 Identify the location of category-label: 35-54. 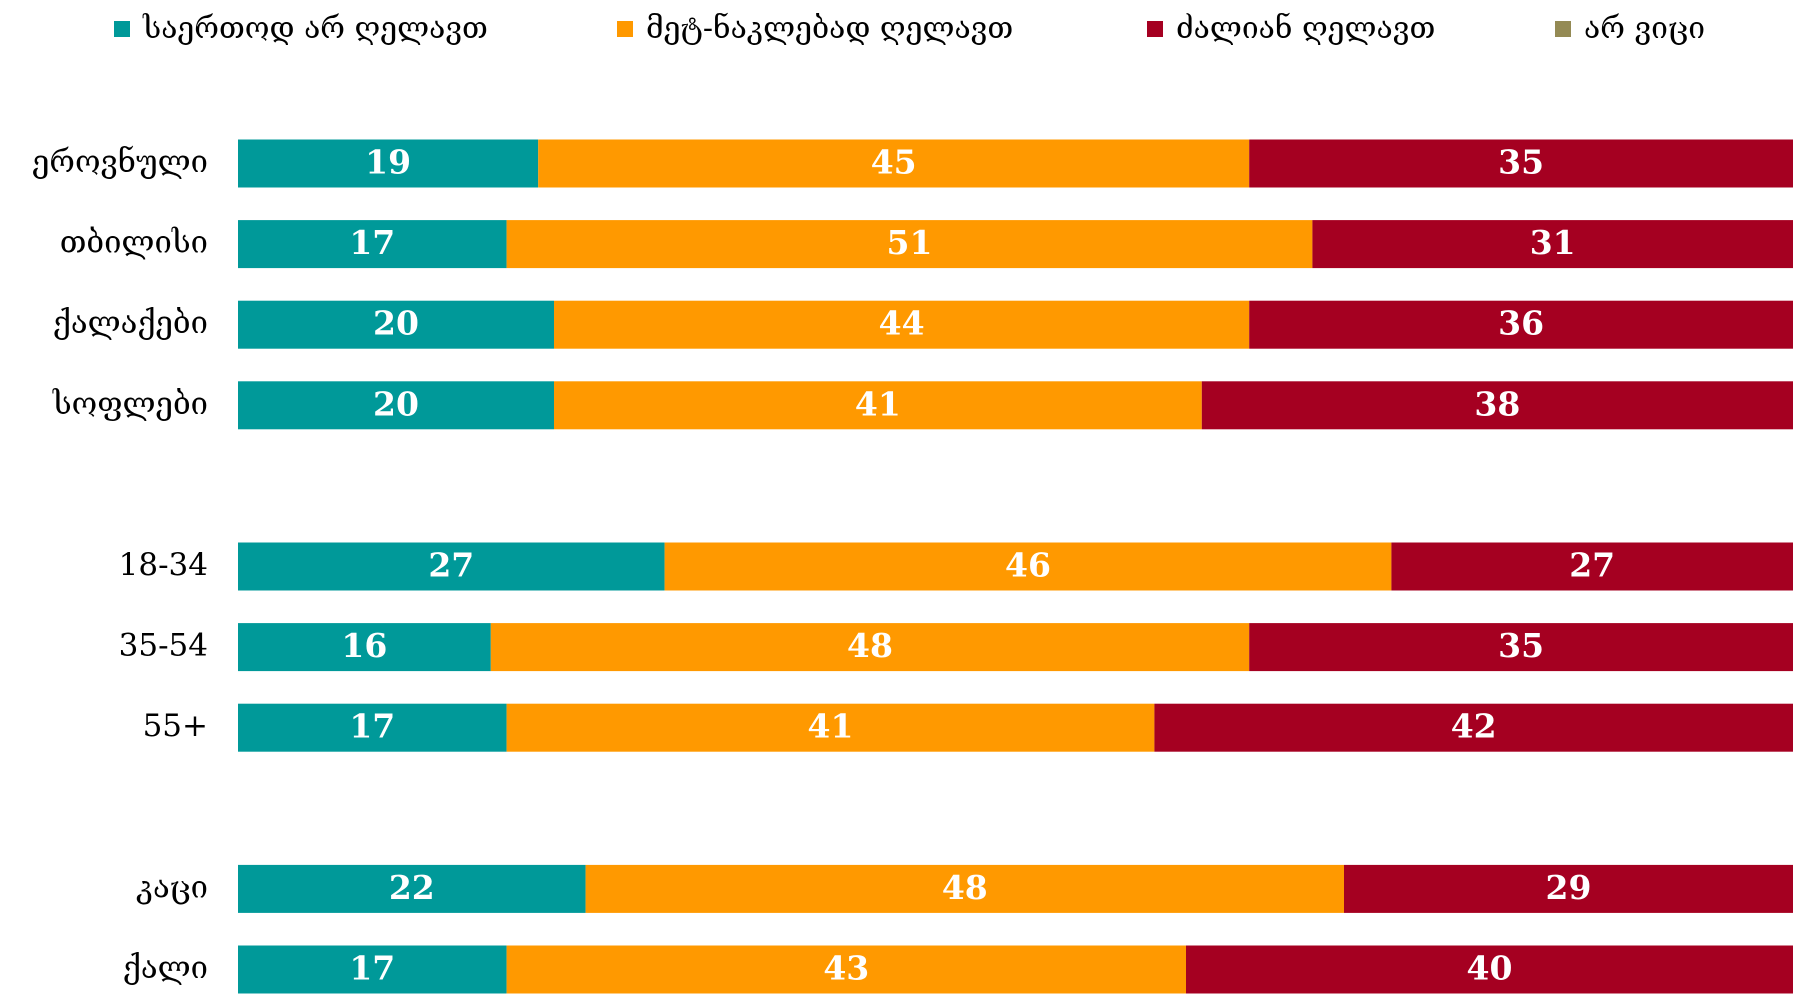
(163, 646).